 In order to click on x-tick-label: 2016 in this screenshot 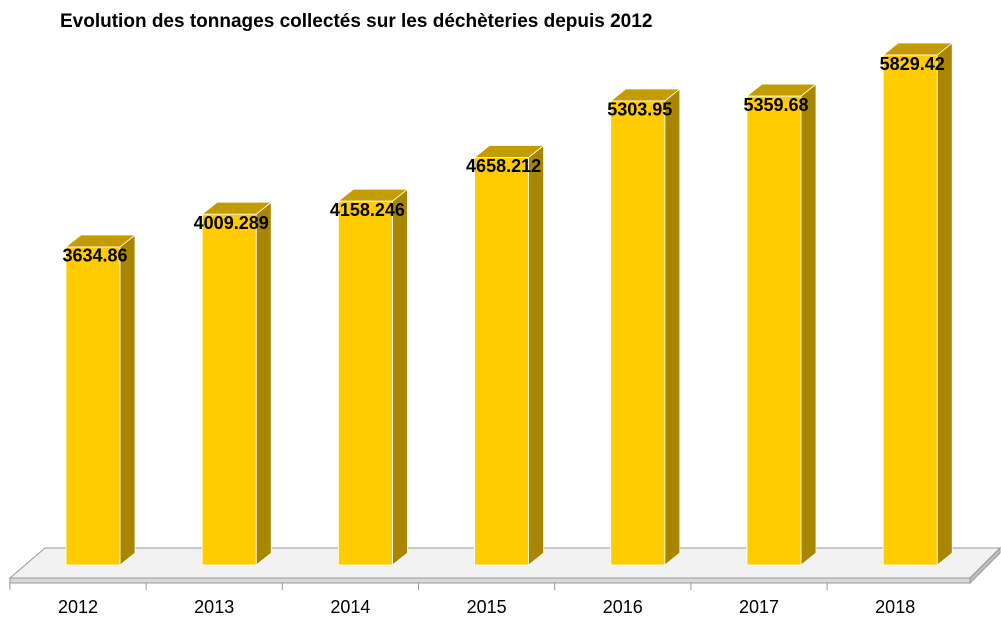, I will do `click(623, 607)`.